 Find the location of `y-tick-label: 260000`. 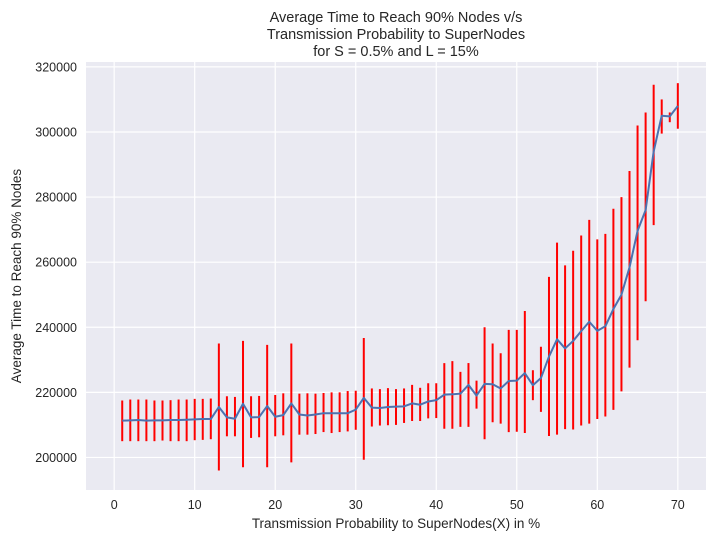

y-tick-label: 260000 is located at coordinates (56, 263).